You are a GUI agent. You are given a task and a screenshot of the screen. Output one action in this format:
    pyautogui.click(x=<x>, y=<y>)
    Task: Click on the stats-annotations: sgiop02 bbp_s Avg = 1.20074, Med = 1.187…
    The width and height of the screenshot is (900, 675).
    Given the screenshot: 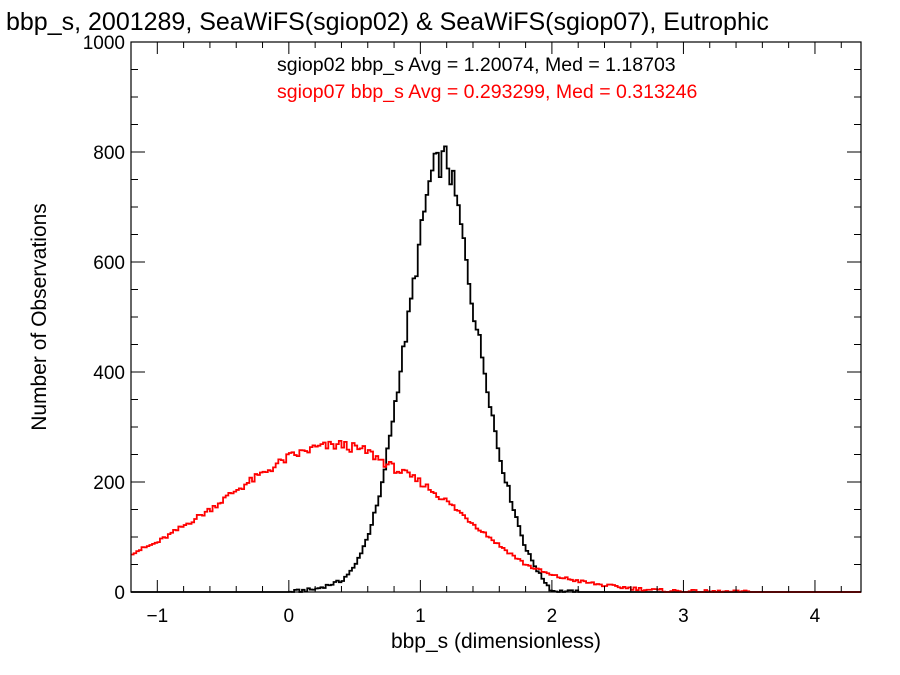 What is the action you would take?
    pyautogui.click(x=487, y=78)
    